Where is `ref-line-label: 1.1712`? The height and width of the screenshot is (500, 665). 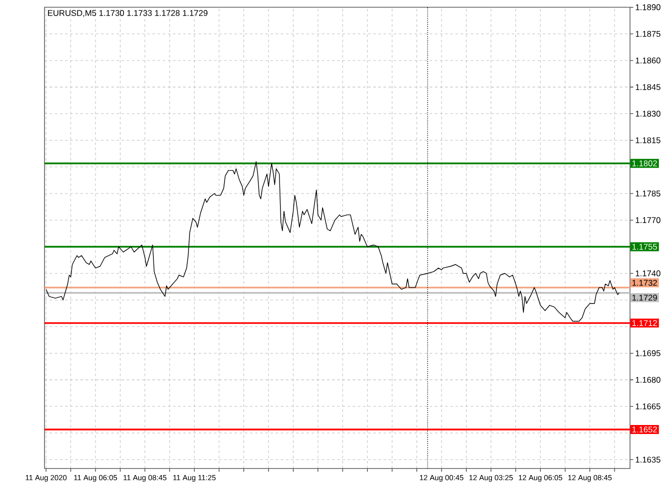
ref-line-label: 1.1712 is located at coordinates (644, 323).